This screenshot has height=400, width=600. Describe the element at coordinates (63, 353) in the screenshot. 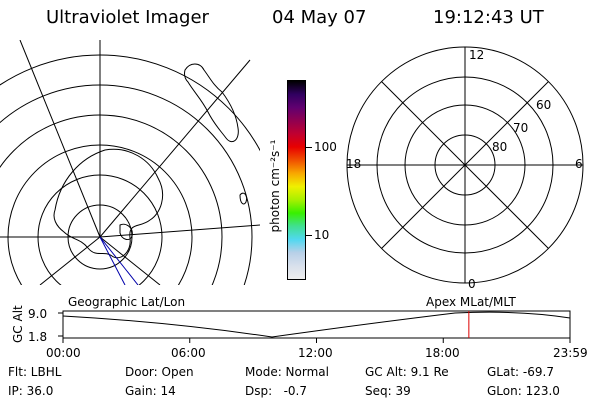

I see `time-tick-0000: 00:00` at that location.